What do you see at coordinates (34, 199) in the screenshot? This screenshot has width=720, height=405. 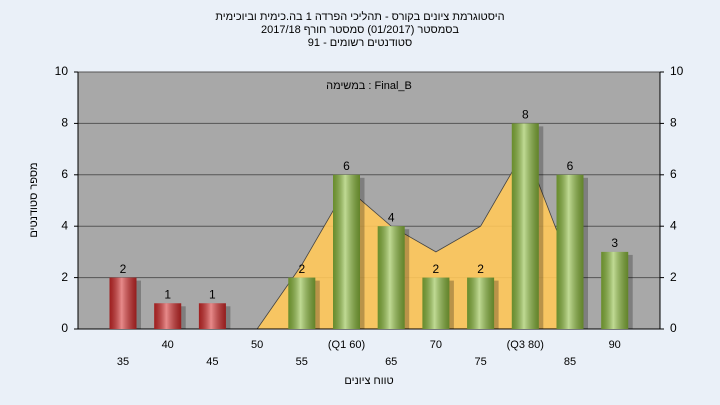 I see `y-axis-label: מספר סטודנטים` at bounding box center [34, 199].